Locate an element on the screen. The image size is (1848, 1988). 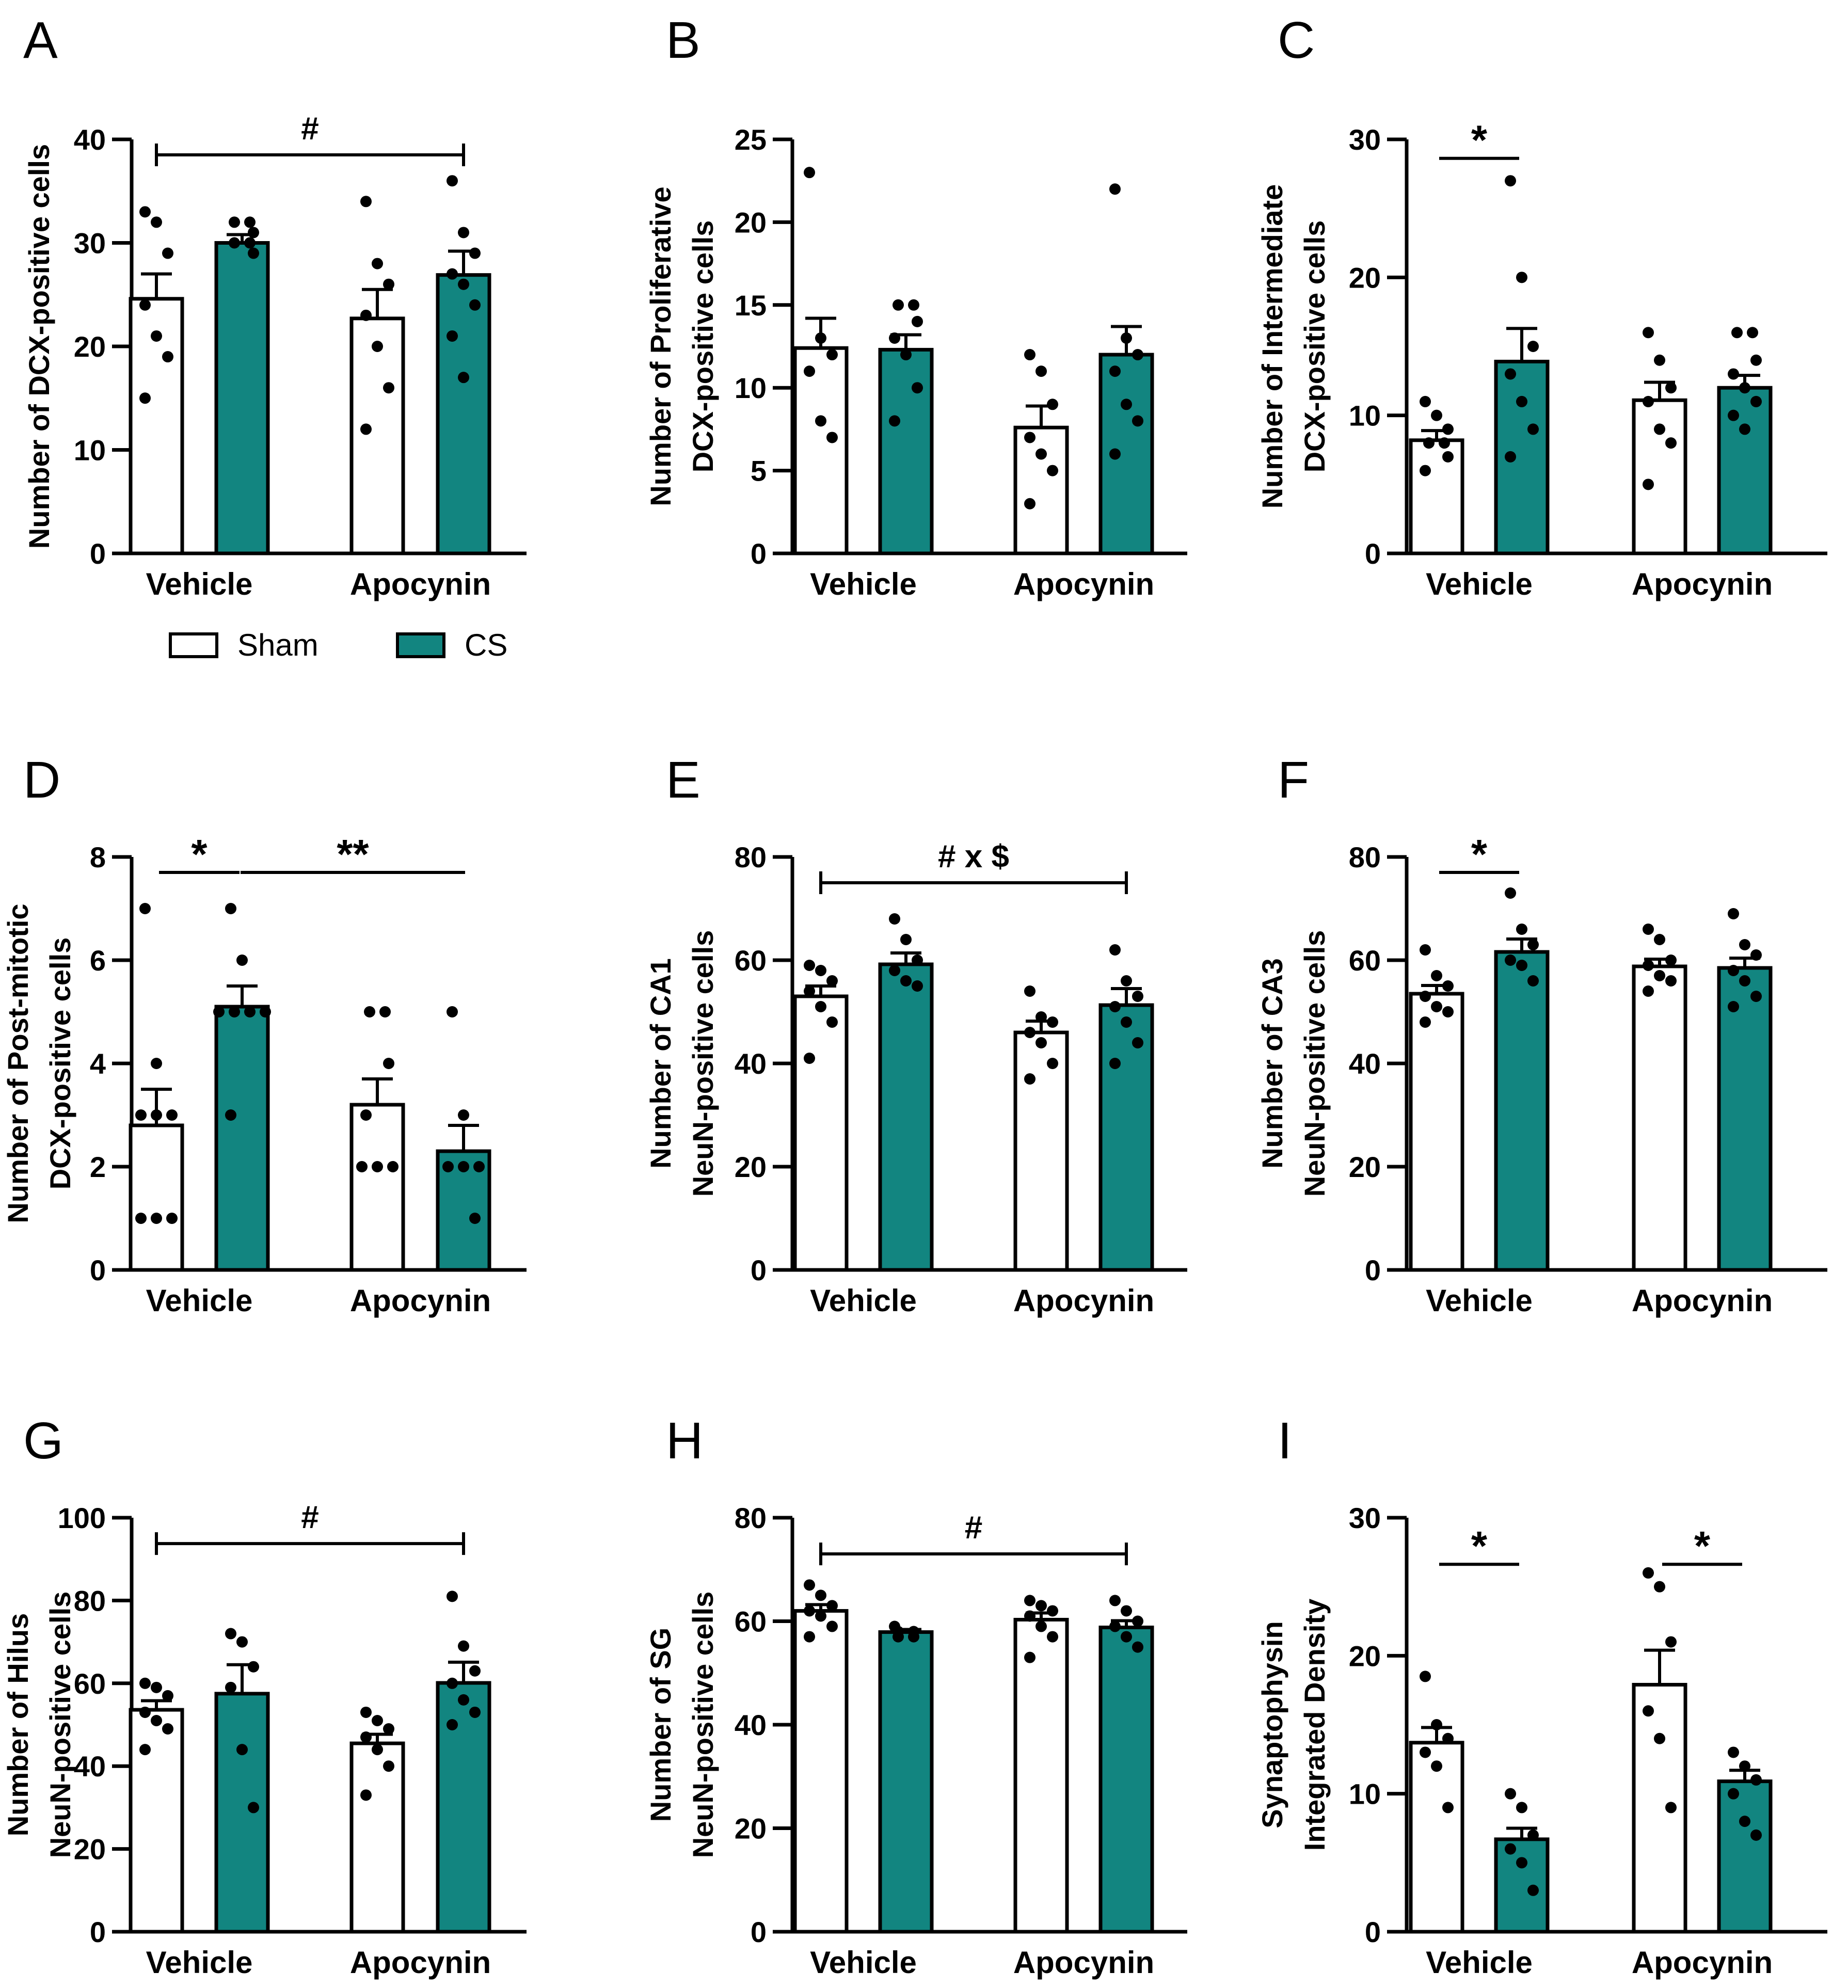
y-axis-label: Number of Proliferative is located at coordinates (660, 346).